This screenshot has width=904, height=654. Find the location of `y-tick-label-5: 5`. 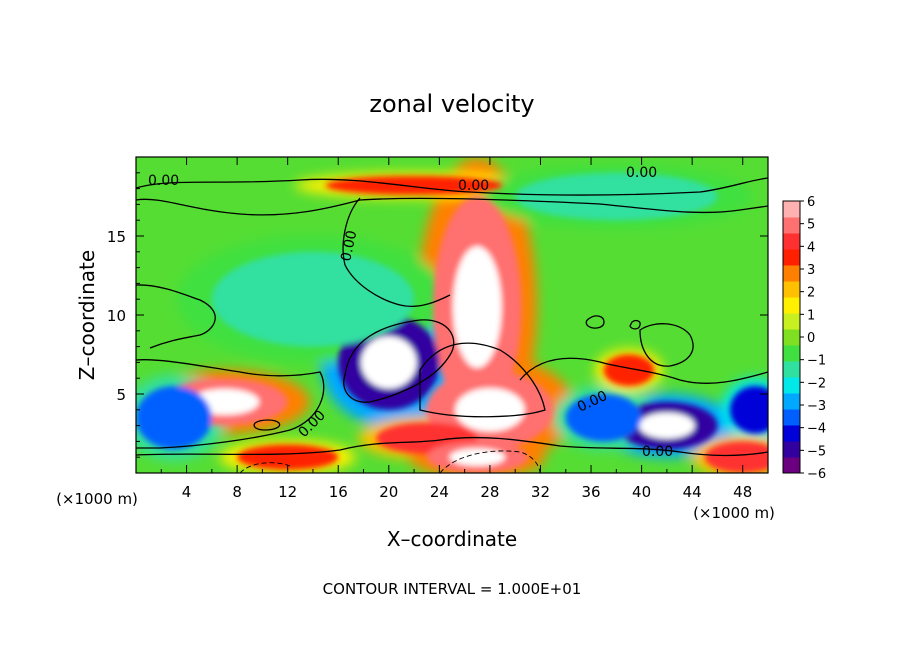

y-tick-label-5: 5 is located at coordinates (121, 395).